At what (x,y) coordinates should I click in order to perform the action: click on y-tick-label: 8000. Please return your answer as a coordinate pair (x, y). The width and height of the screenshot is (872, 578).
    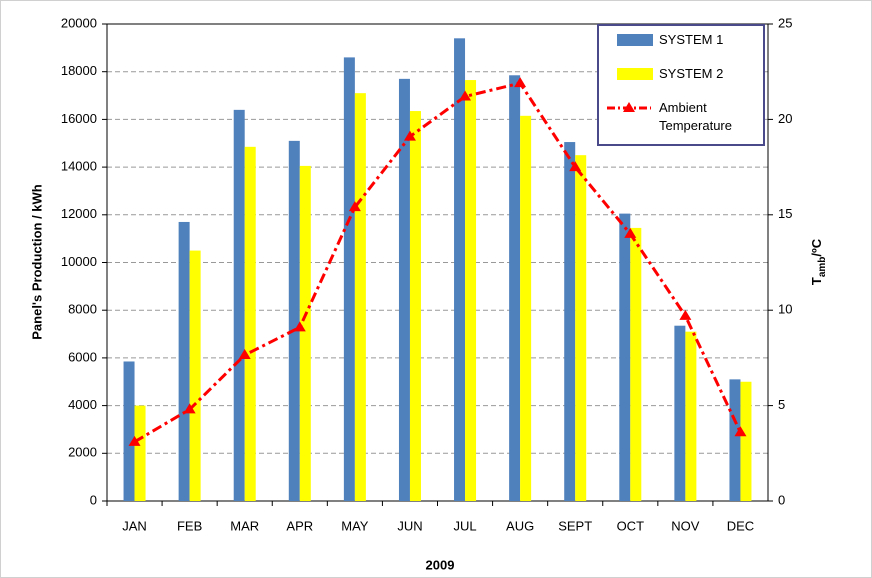
    Looking at the image, I should click on (82, 309).